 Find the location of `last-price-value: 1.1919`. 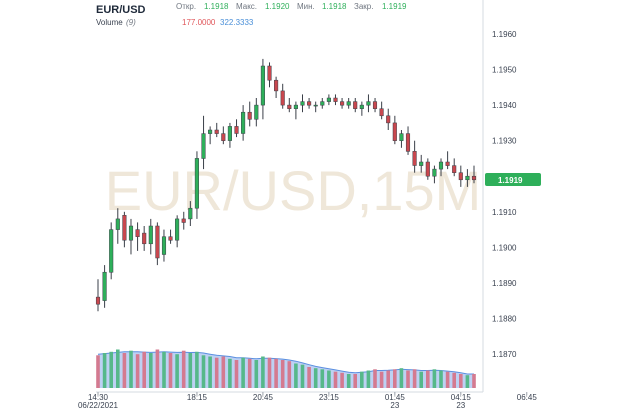

last-price-value: 1.1919 is located at coordinates (510, 180).